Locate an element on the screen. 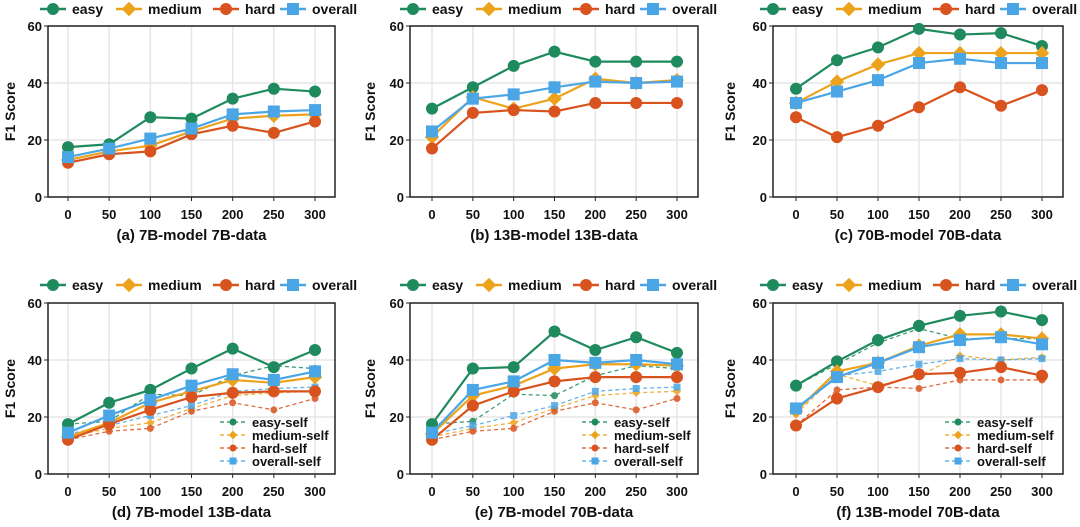 The height and width of the screenshot is (527, 1080). data-point-easy-self is located at coordinates (554, 396).